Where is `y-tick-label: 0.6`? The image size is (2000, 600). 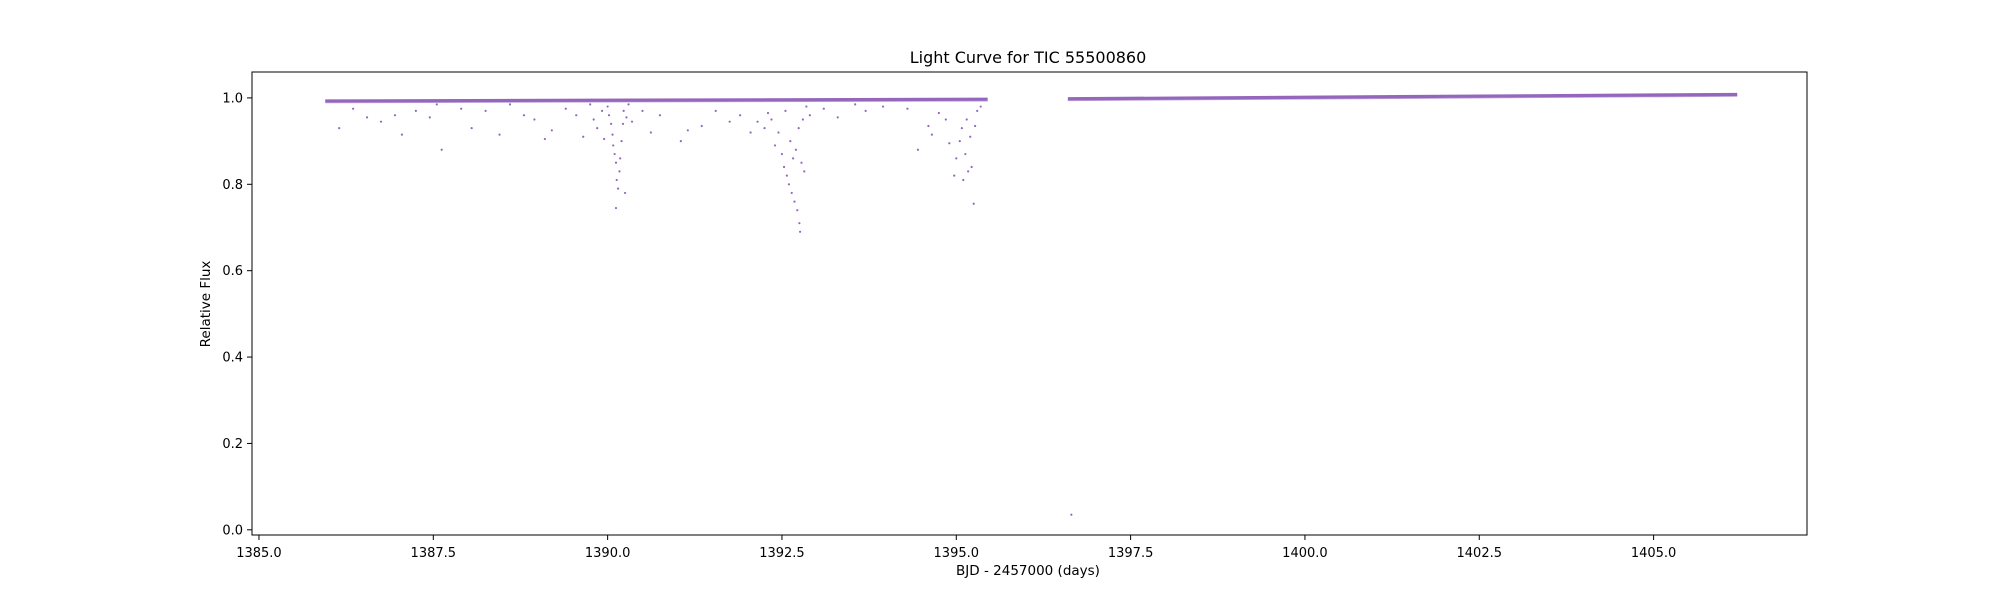
y-tick-label: 0.6 is located at coordinates (232, 271).